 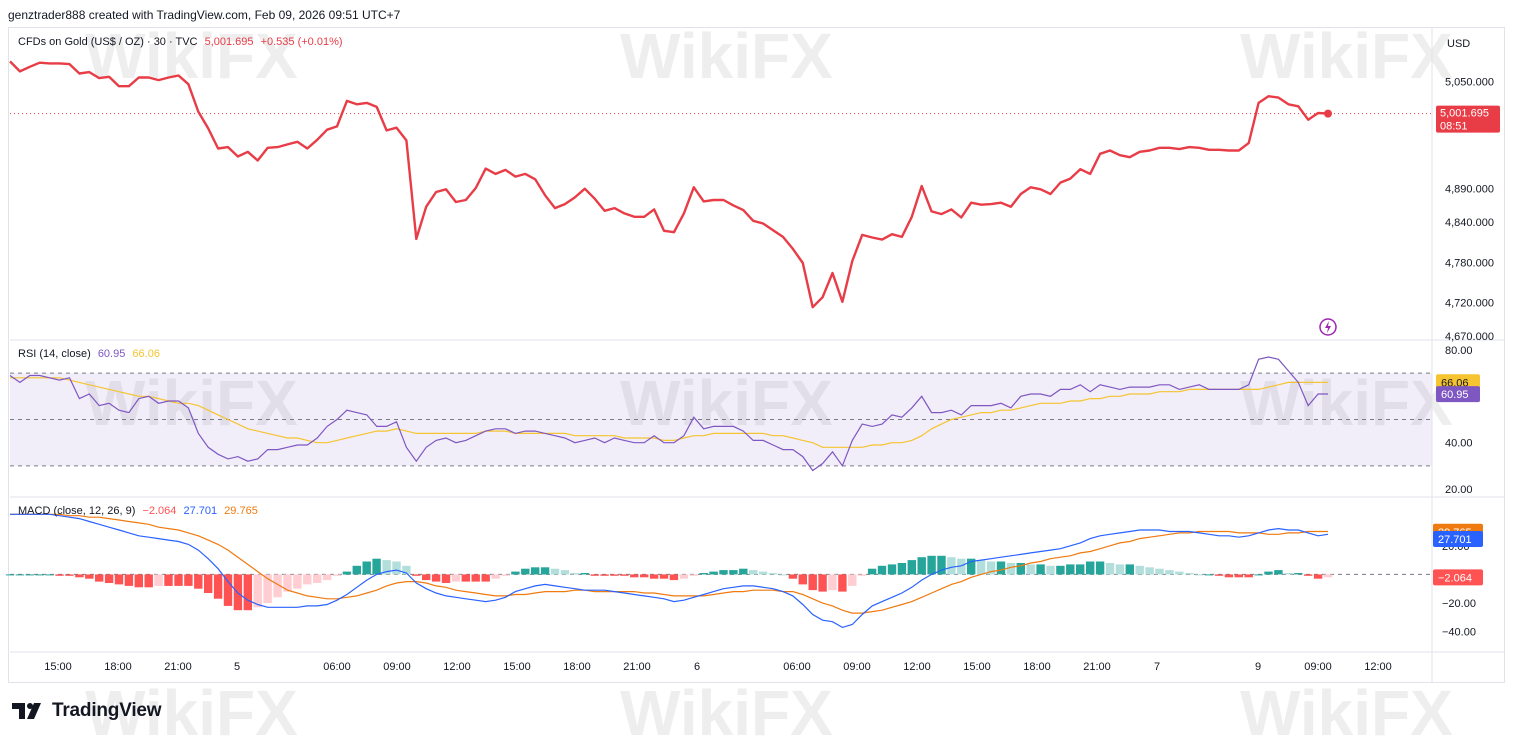 What do you see at coordinates (26, 711) in the screenshot?
I see `tradingview-logo-icon` at bounding box center [26, 711].